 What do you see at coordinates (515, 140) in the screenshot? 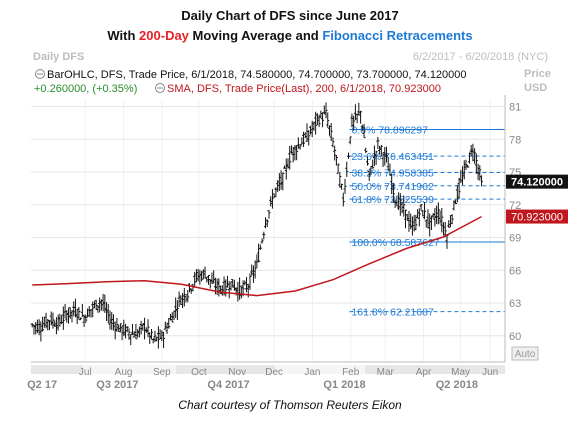
I see `y-tick-label: 78` at bounding box center [515, 140].